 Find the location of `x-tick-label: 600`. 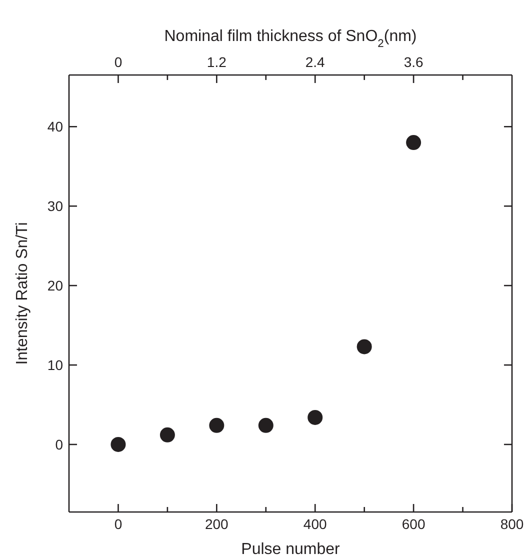

x-tick-label: 600 is located at coordinates (414, 524).